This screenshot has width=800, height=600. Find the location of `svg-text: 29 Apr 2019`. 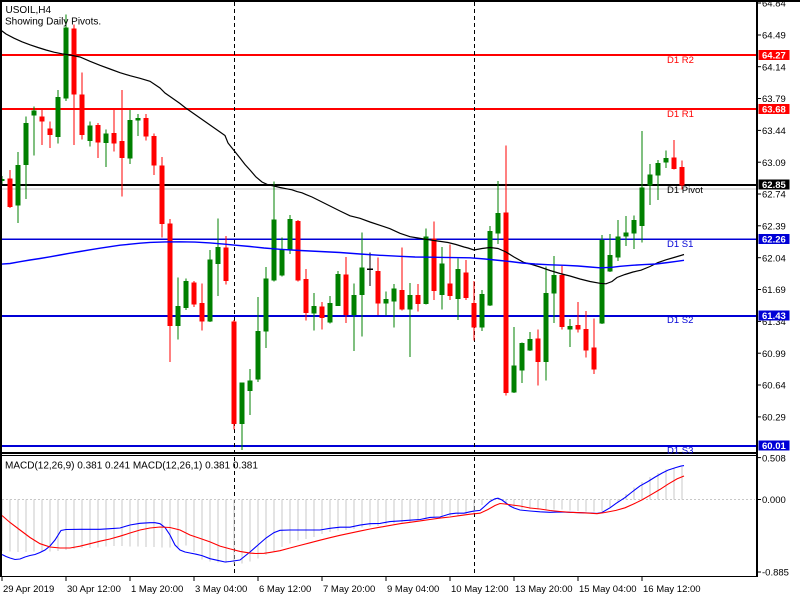

svg-text: 29 Apr 2019 is located at coordinates (28, 589).